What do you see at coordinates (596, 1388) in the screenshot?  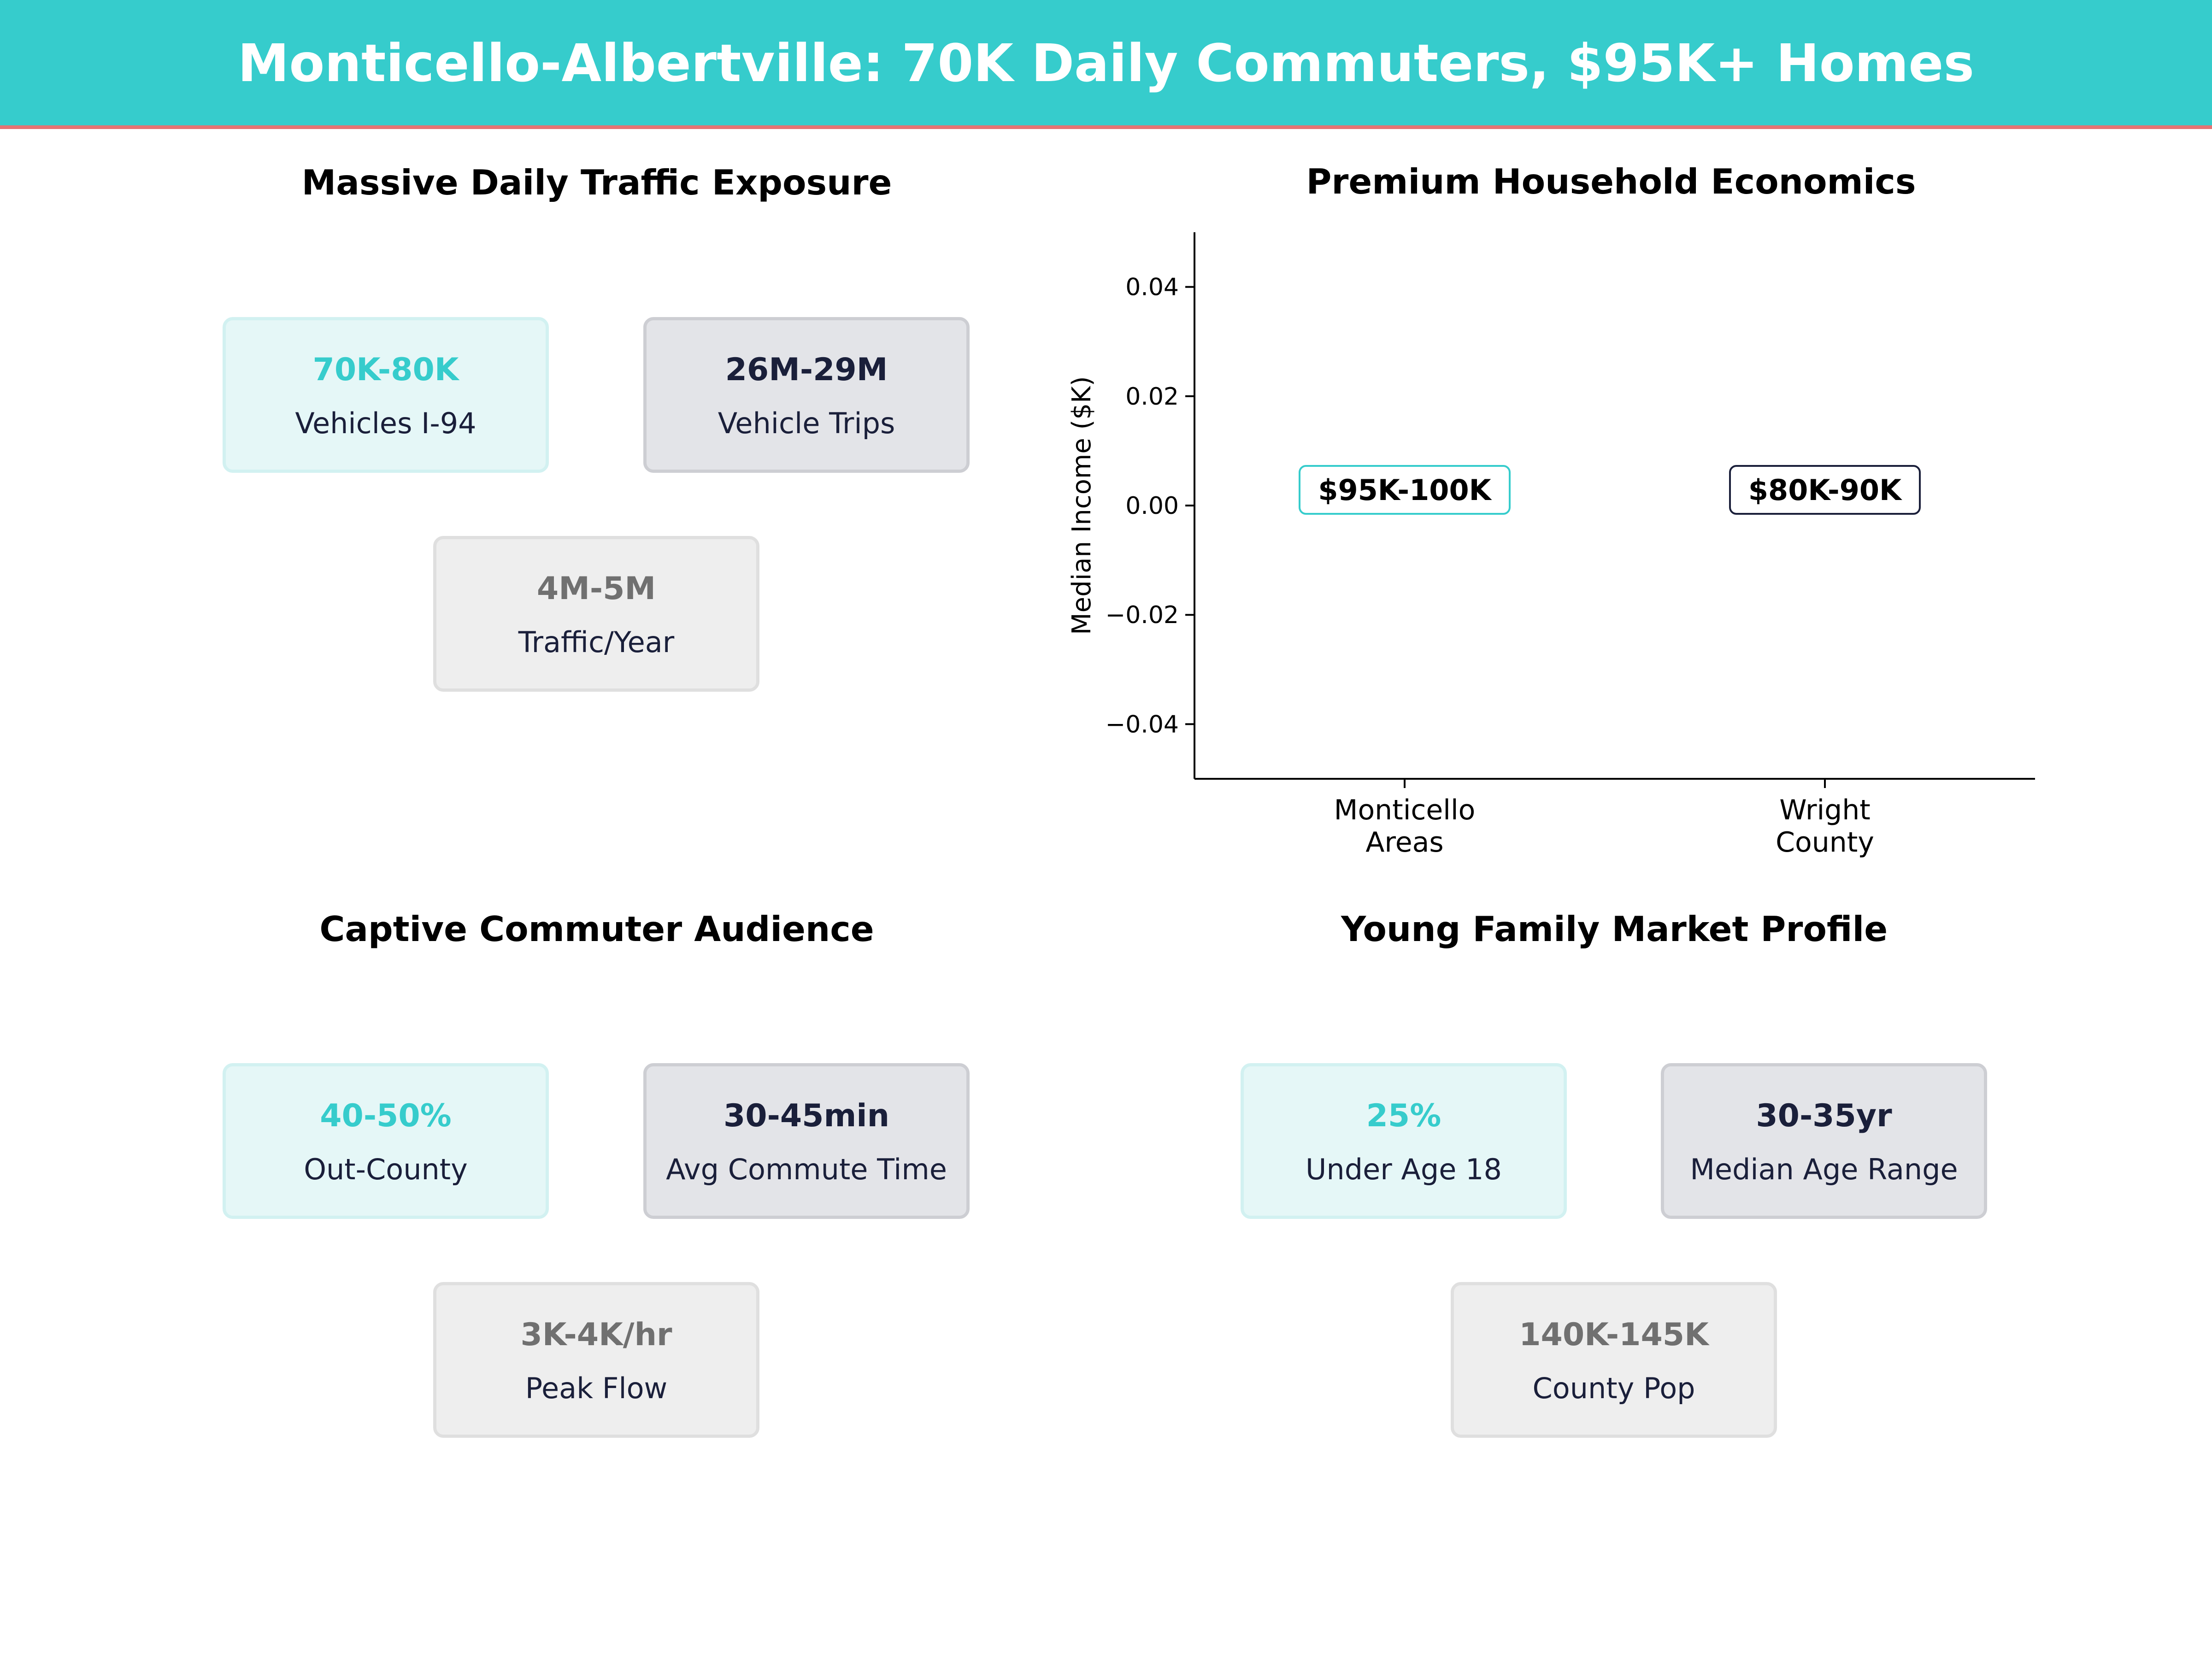 I see `card-label: Peak Flow` at bounding box center [596, 1388].